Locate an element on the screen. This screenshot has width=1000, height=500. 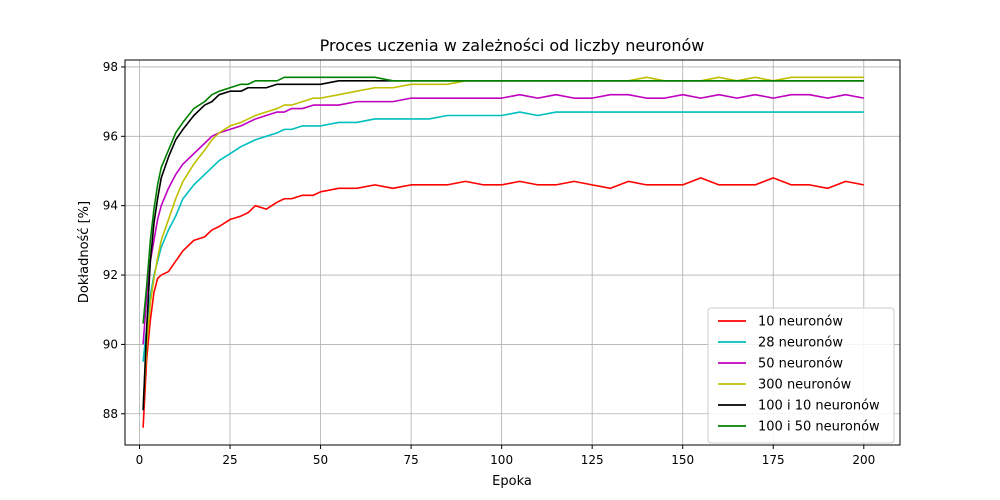
legend-box is located at coordinates (801, 375).